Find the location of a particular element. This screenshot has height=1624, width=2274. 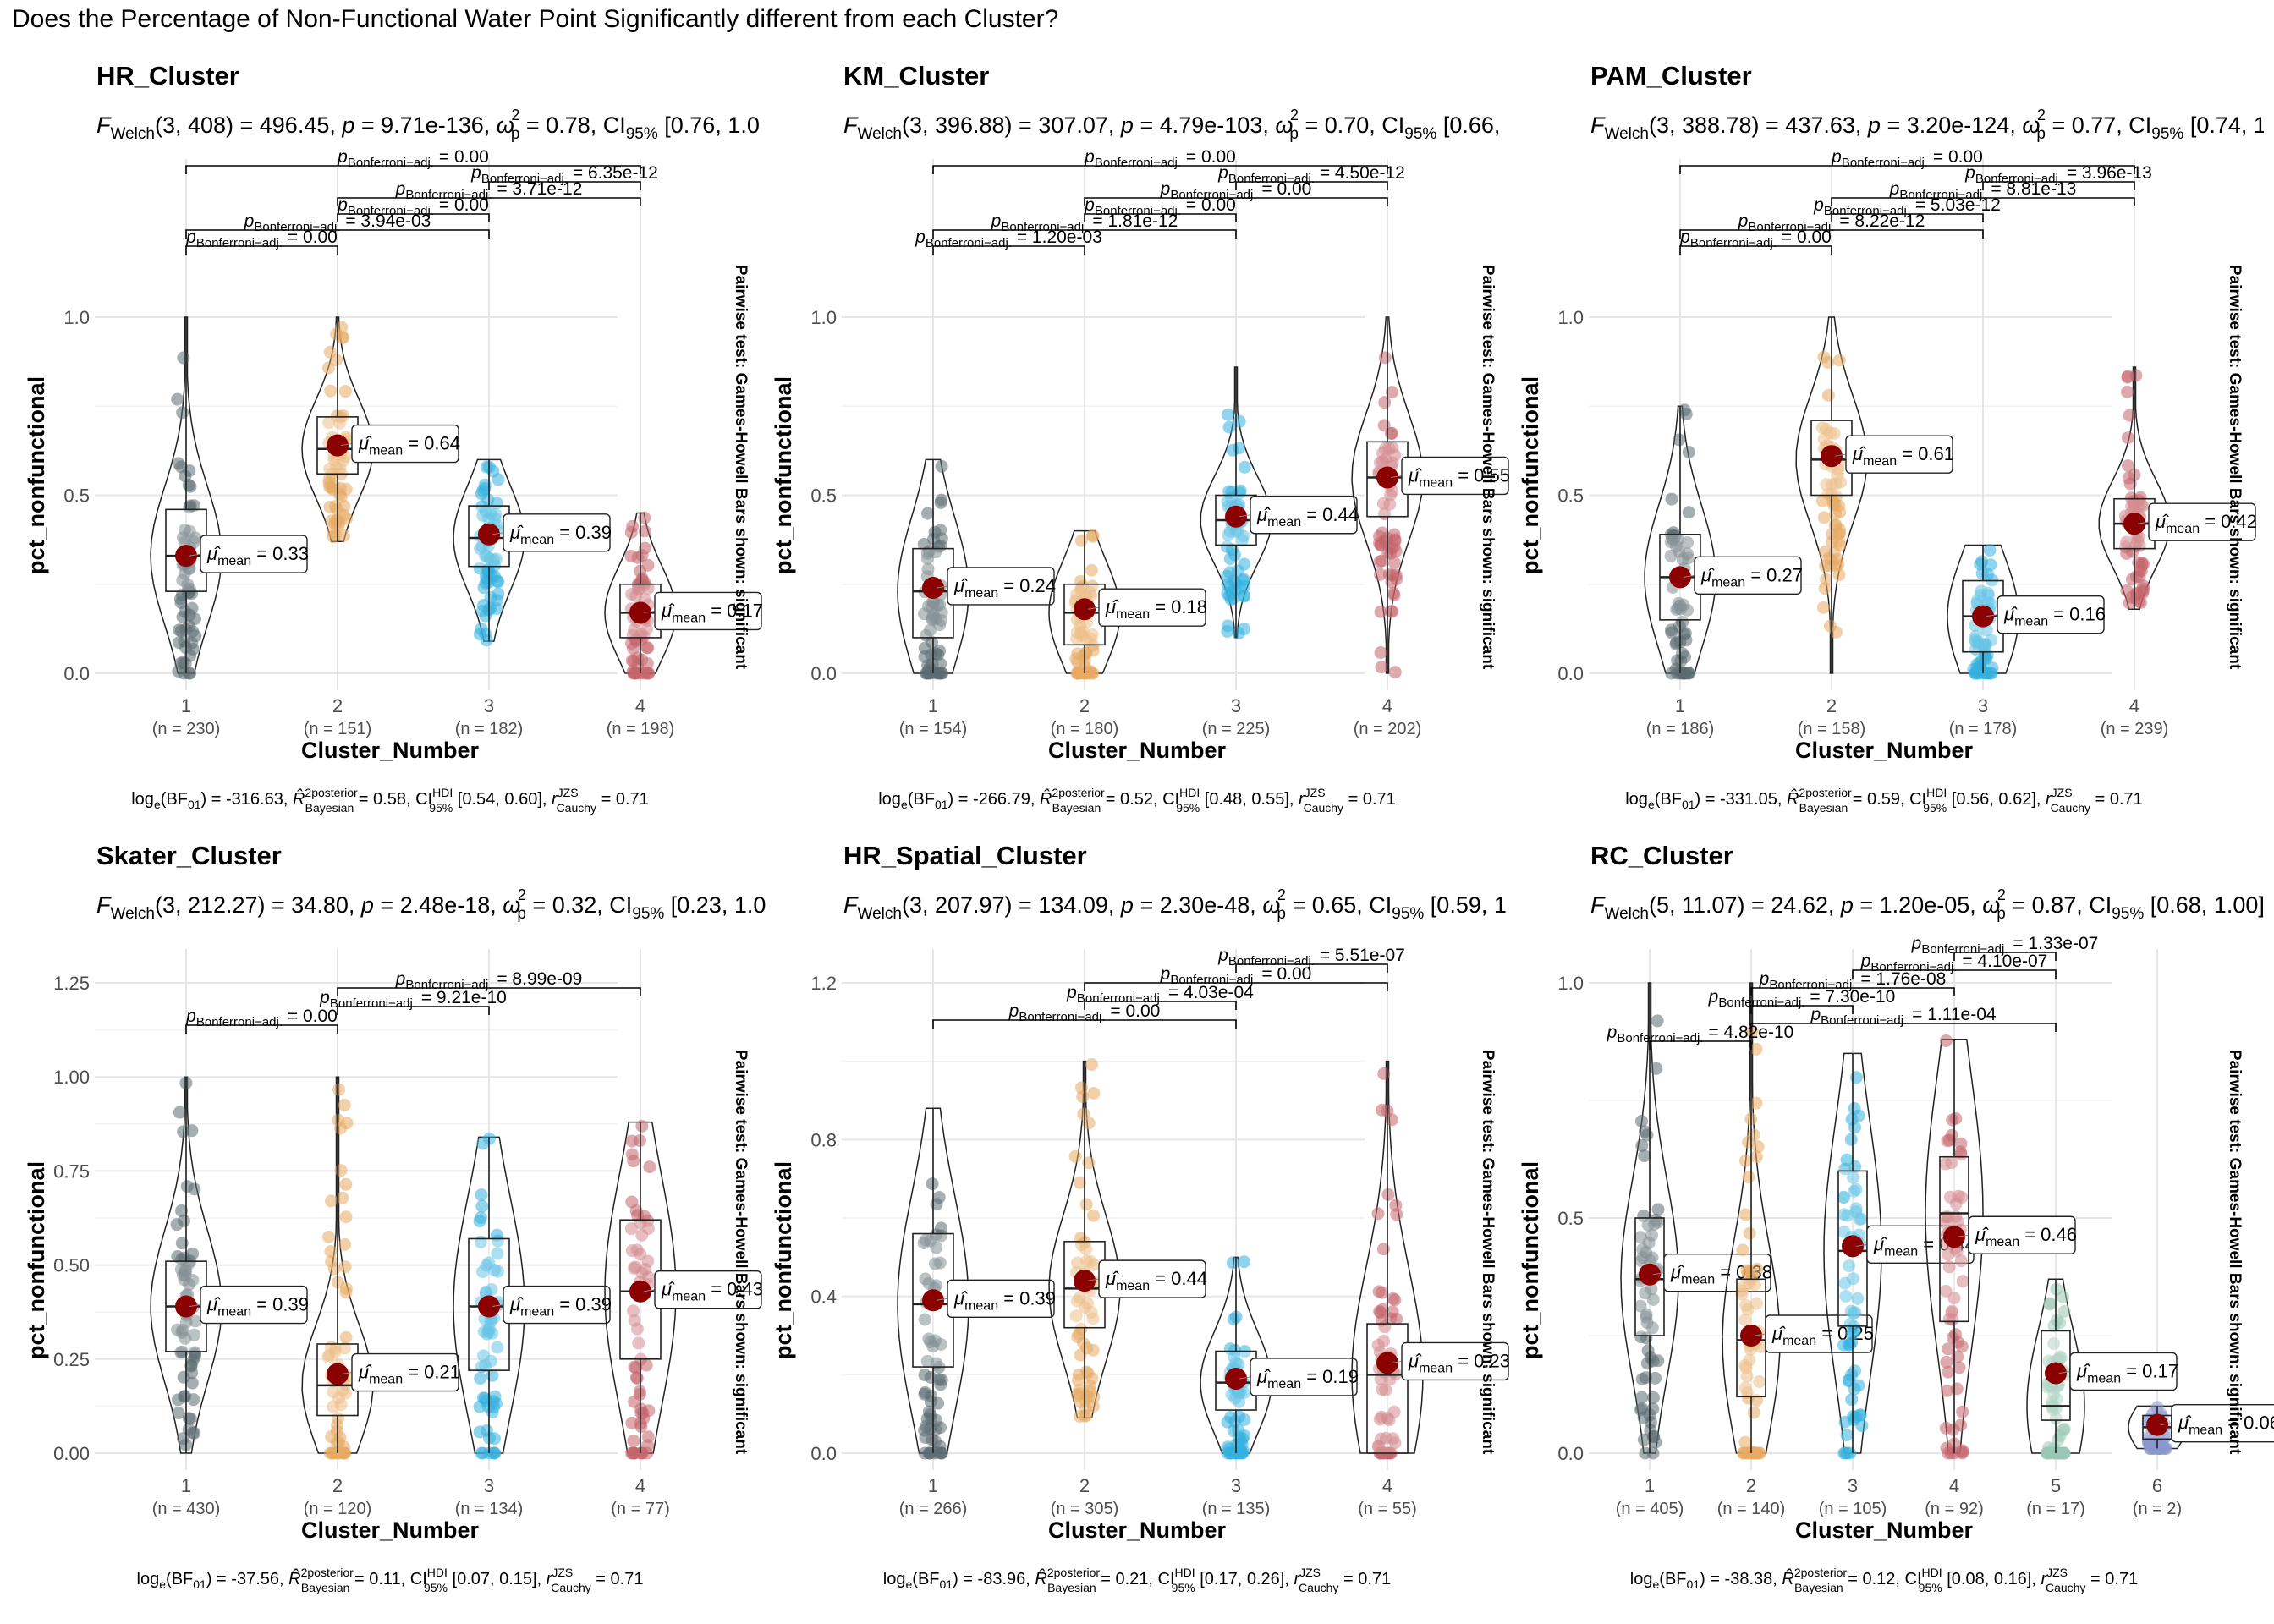

y-tick-label: 0.5 is located at coordinates (1570, 1218).